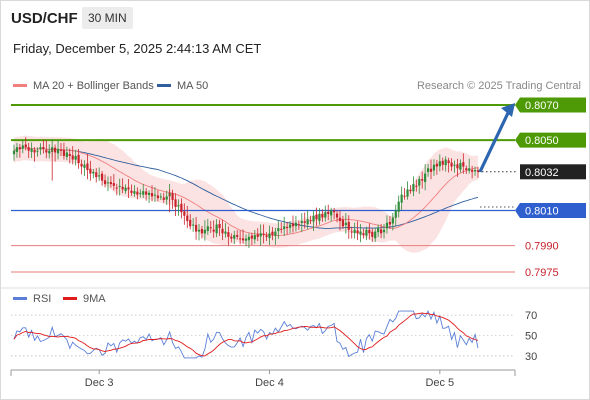 This screenshot has height=400, width=590. Describe the element at coordinates (542, 106) in the screenshot. I see `level-label-0.8070: 0.8070` at that location.